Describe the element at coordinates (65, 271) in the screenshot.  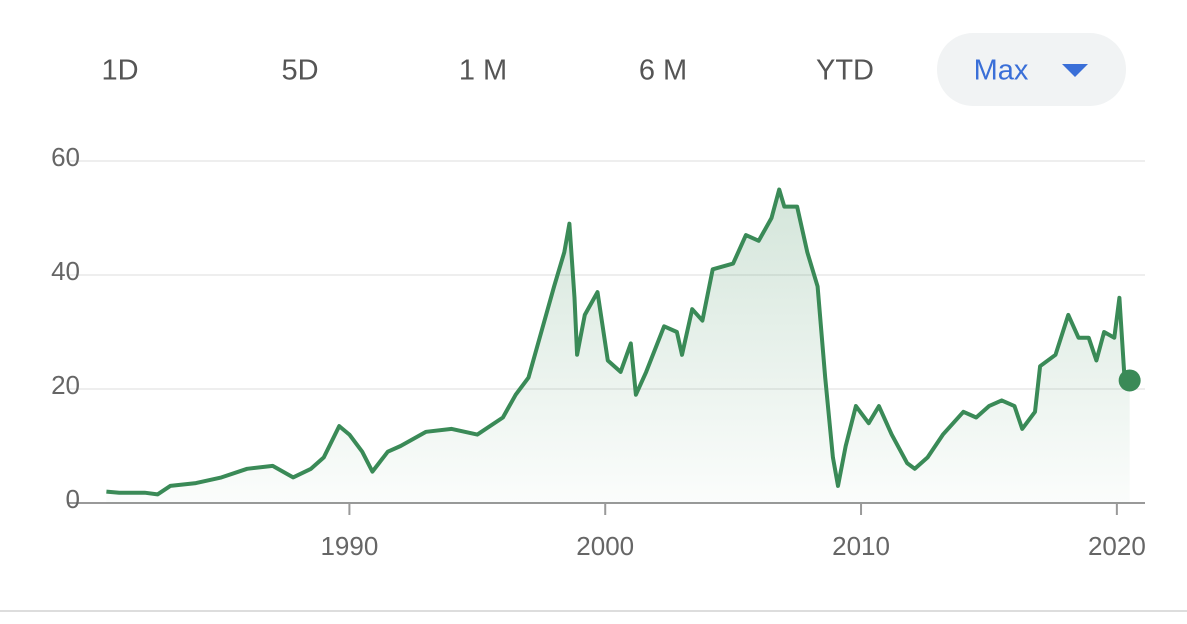
I see `y-tick-label: 40` at that location.